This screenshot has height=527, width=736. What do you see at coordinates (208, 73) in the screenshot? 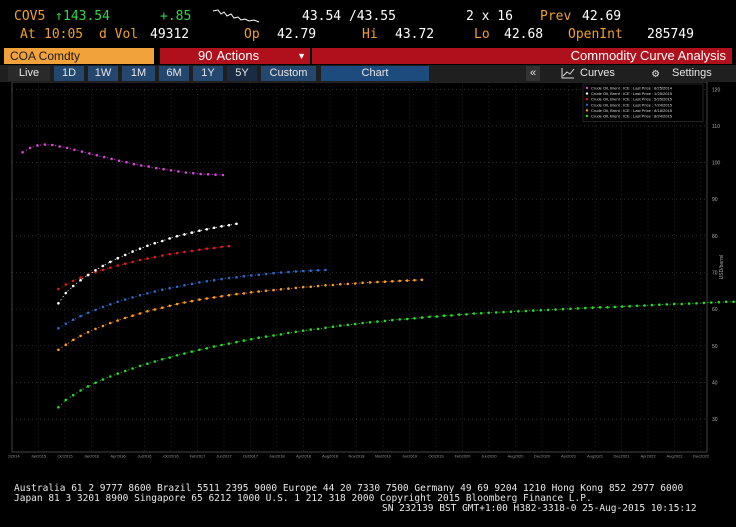
I see `period-1y-button: 1Y` at bounding box center [208, 73].